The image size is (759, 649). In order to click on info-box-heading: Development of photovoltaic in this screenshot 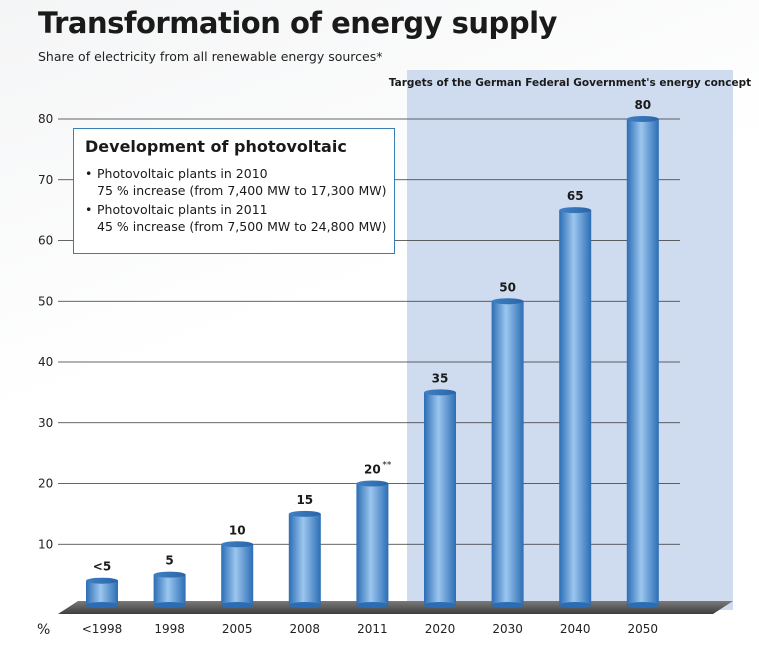, I will do `click(216, 146)`.